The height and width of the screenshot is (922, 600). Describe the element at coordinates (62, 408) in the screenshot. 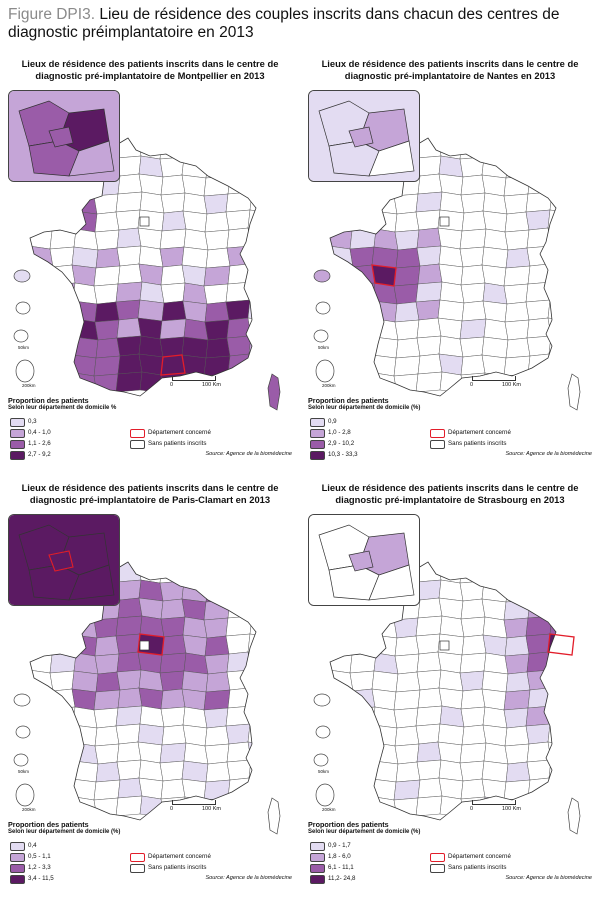

I see `legend-subtitle: Selon leur département de domicile %` at that location.